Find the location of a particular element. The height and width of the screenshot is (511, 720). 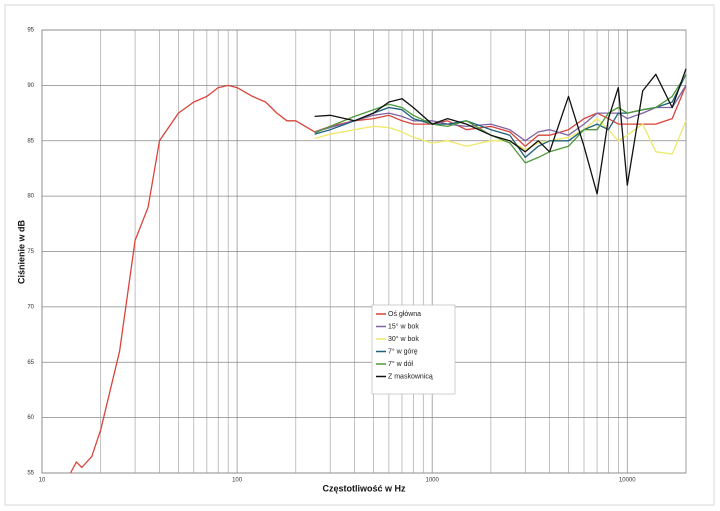

x-tick-label: 100 is located at coordinates (237, 481).